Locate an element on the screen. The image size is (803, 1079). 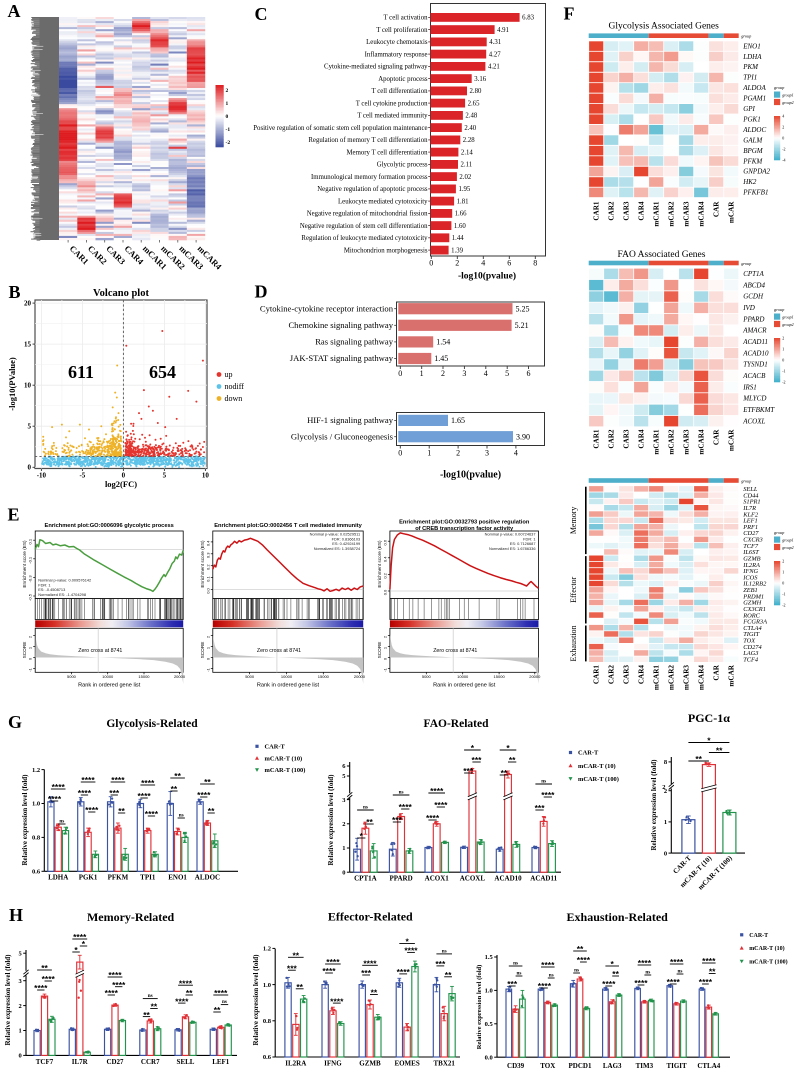
svg-text: 15000 is located at coordinates (324, 676).